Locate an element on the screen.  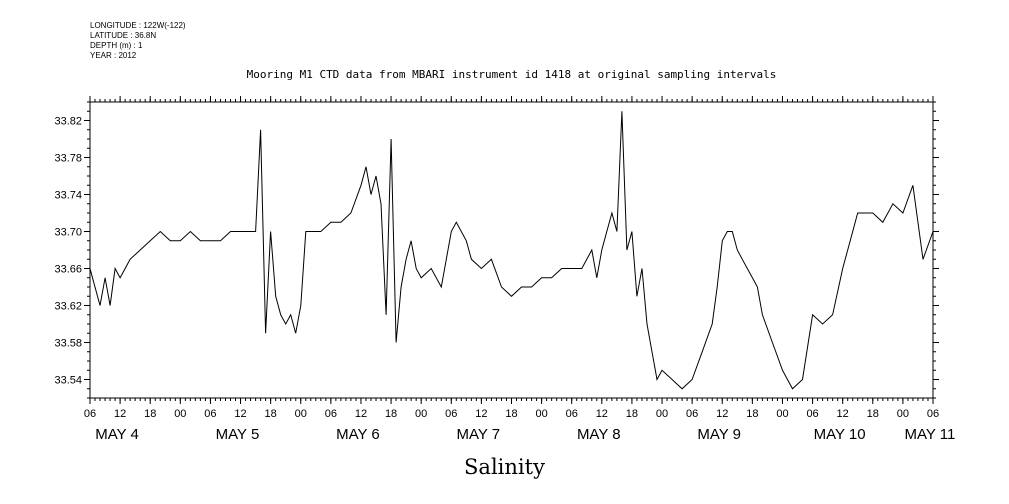
latitude-text: LATITUDE : 36.8N is located at coordinates (123, 35).